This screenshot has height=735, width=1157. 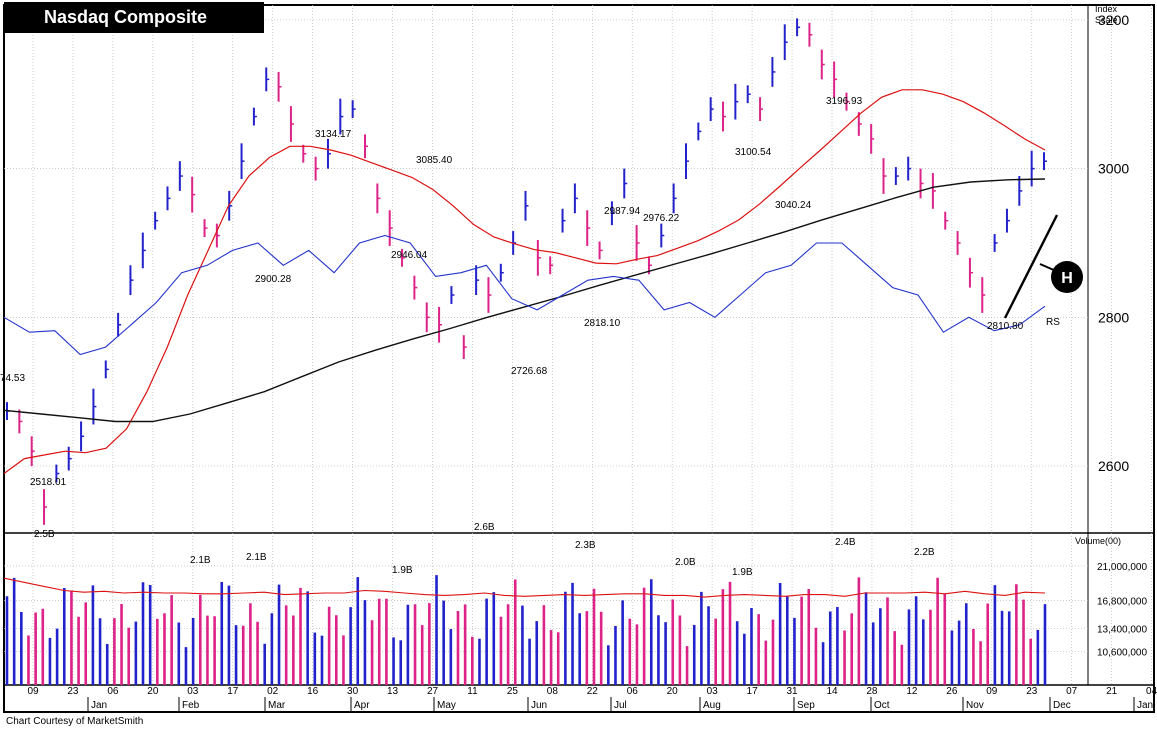 I want to click on x-tick-label: 26, so click(x=952, y=691).